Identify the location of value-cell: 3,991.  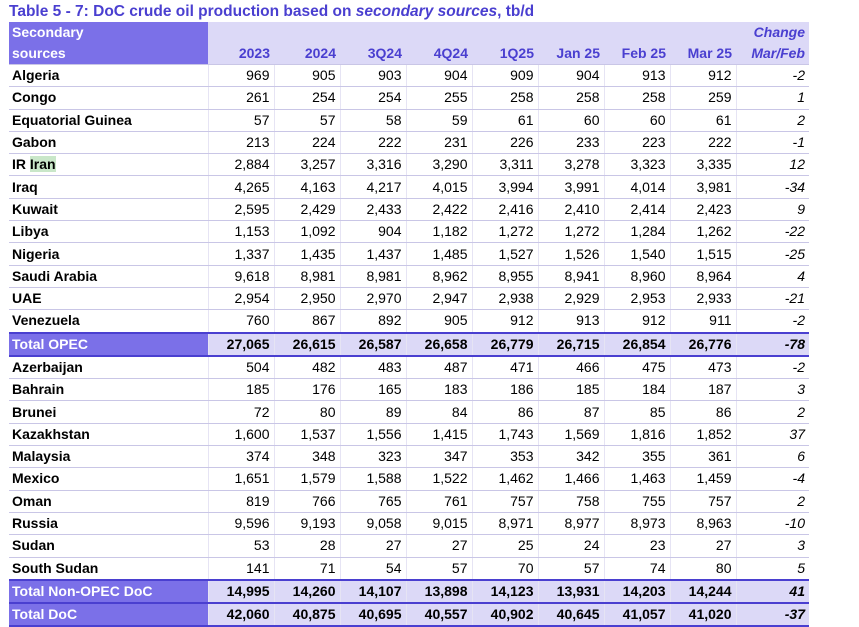
(571, 187).